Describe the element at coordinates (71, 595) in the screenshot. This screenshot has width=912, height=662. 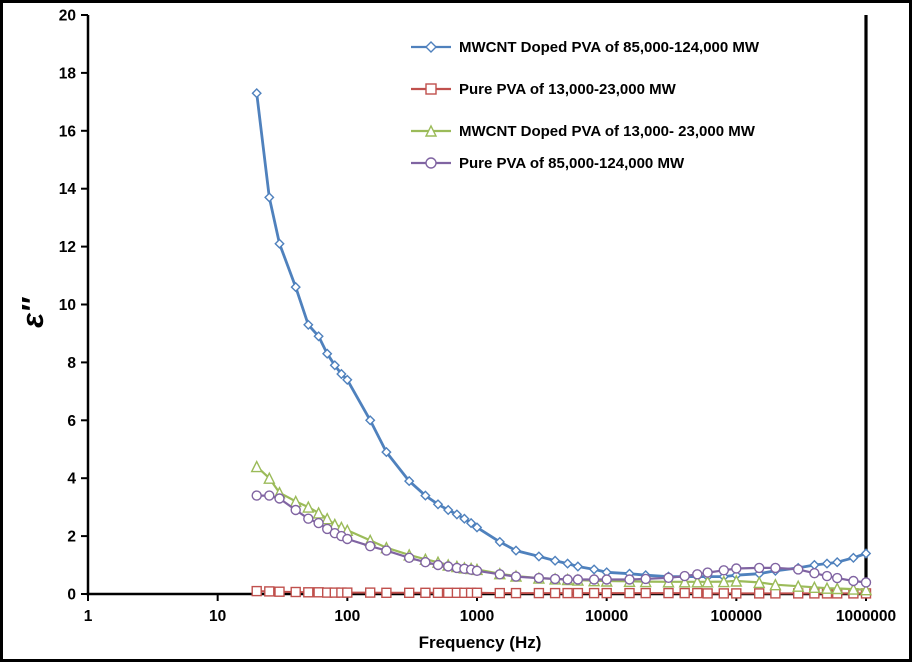
I see `y-tick-label: 0` at that location.